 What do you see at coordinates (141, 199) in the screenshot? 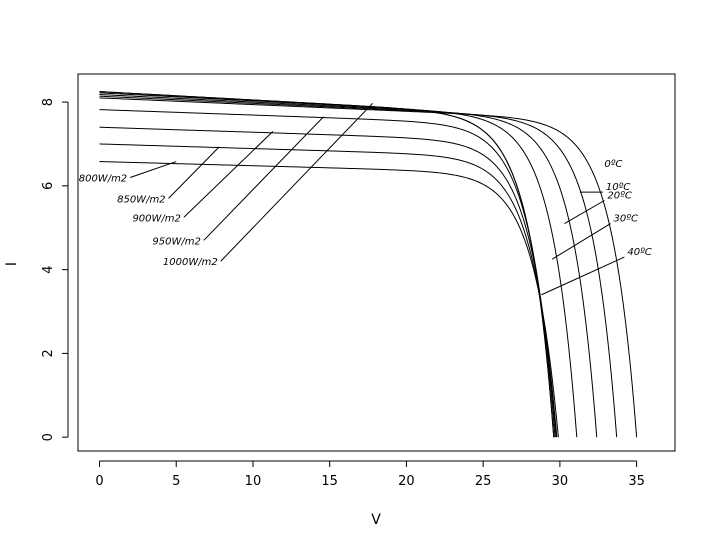
I see `annotation-label: 850W/m2` at bounding box center [141, 199].